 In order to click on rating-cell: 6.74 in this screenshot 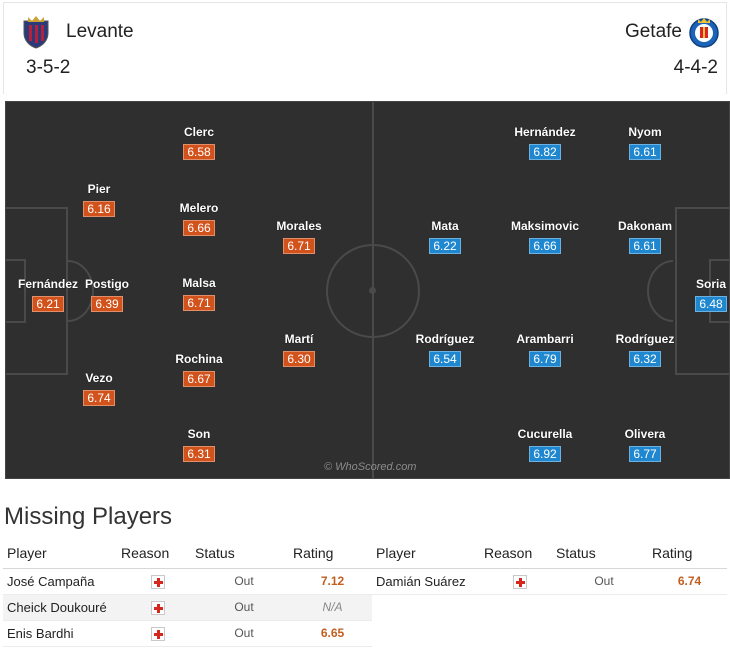, I will do `click(689, 581)`.